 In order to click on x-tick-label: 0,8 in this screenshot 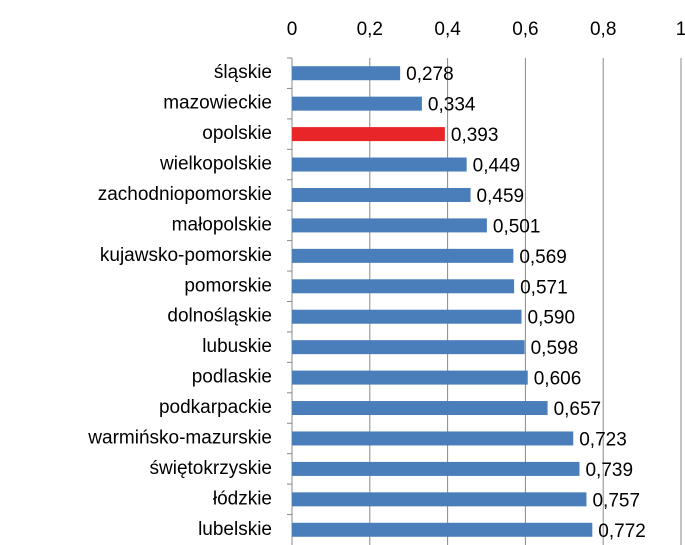, I will do `click(603, 29)`.